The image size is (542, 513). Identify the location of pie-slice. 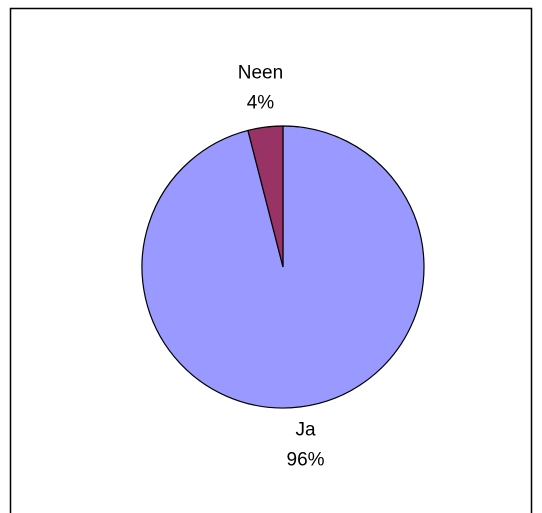
(265, 196).